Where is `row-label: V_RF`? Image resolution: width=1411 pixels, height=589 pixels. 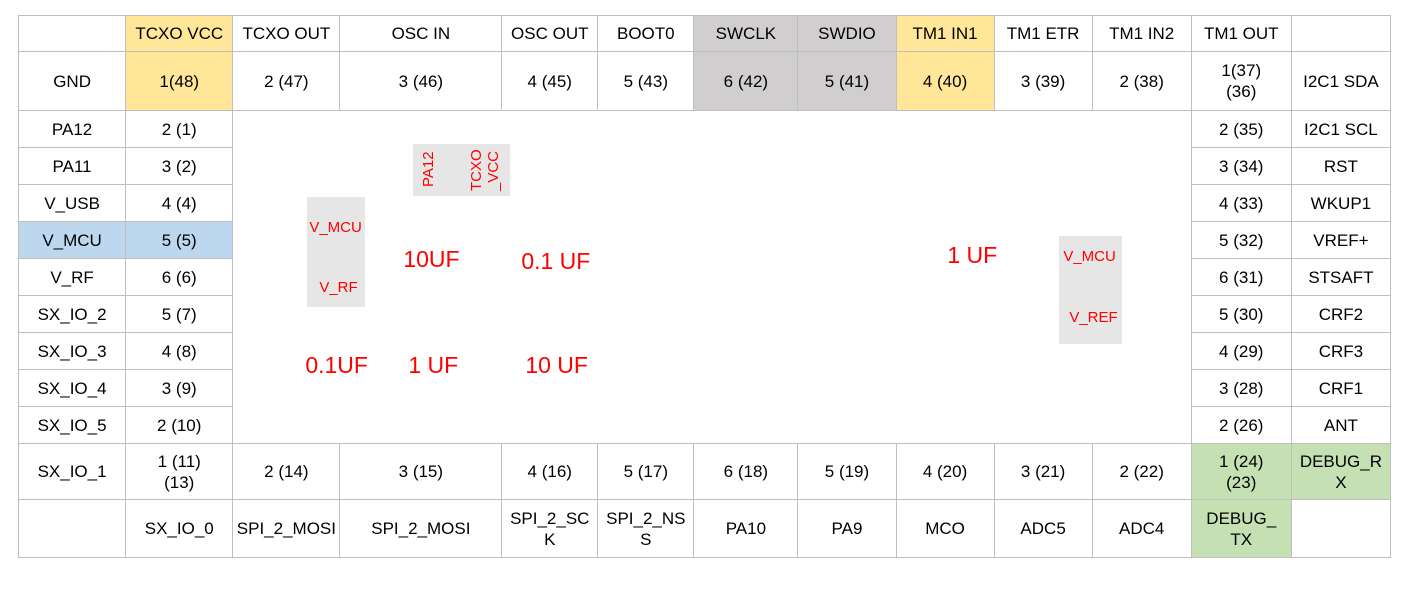
row-label: V_RF is located at coordinates (72, 277).